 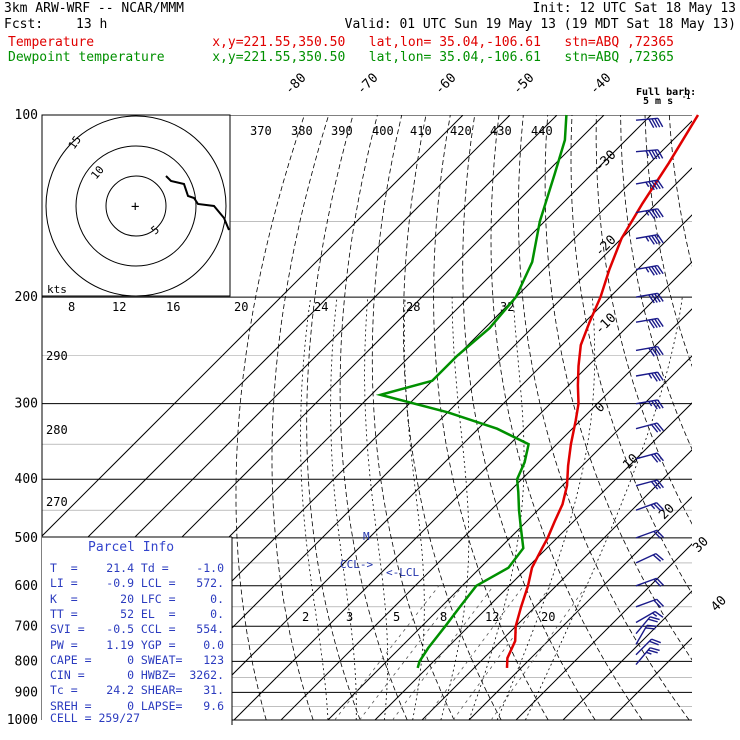 I want to click on parcel-info-value: 0.0, so click(x=213, y=644).